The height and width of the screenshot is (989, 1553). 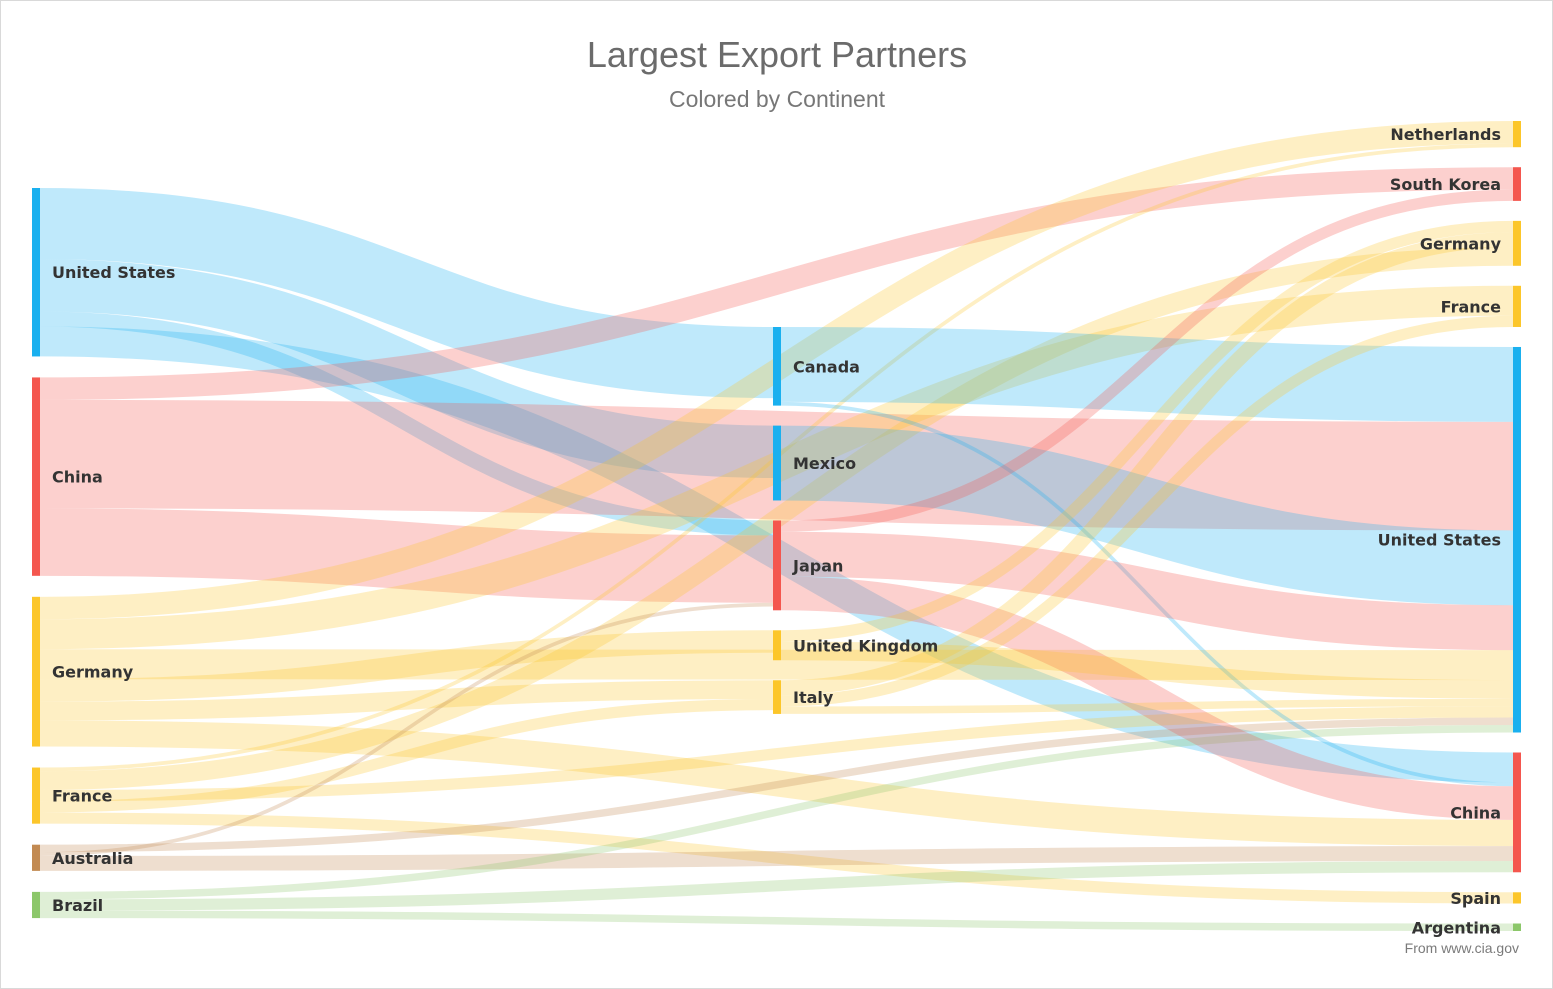 What do you see at coordinates (1456, 927) in the screenshot?
I see `node-label-dst-argentina: Argentina` at bounding box center [1456, 927].